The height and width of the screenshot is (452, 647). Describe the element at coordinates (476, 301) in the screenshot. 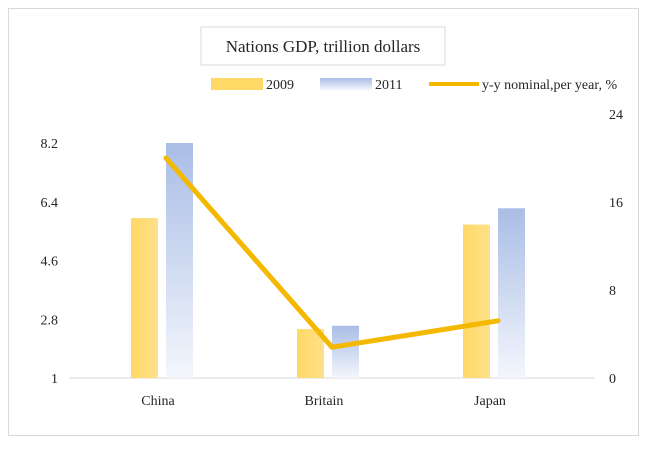

I see `bar-2009-japan` at that location.